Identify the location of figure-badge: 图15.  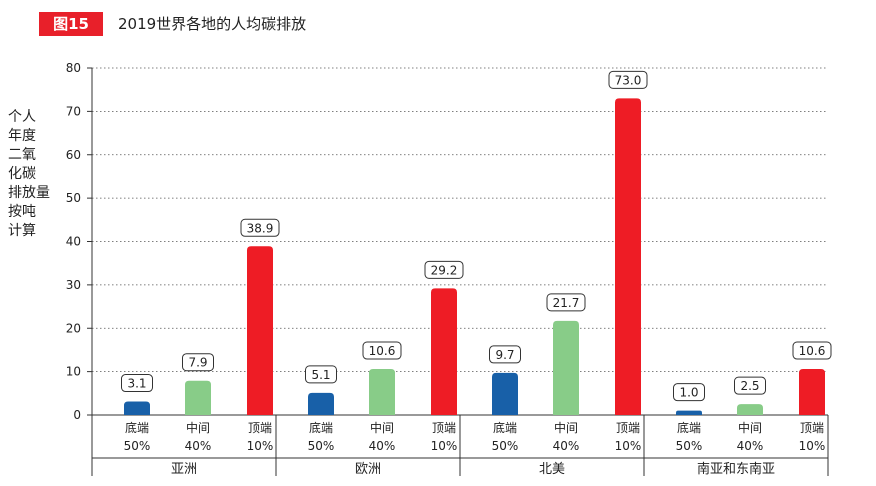
(71, 24).